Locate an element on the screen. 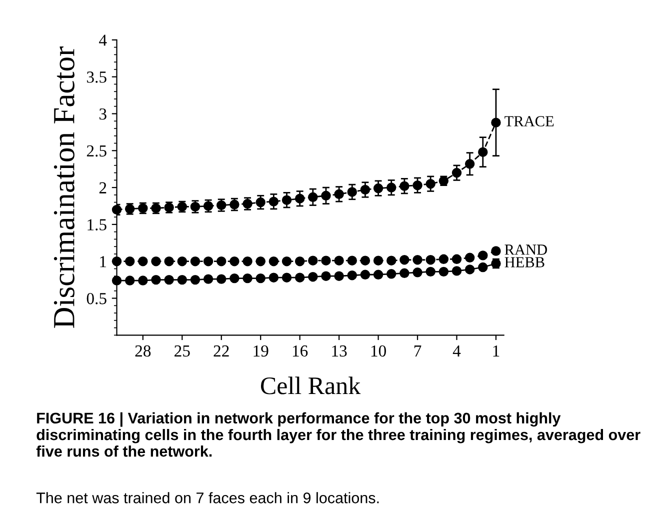 This screenshot has width=656, height=532. caption: FIGURE 16 | Variation in network performance for the top 30 most highly discriminating cells in the fourth layer for the three training regimes, averaged over five runs of the network. is located at coordinates (338, 434).